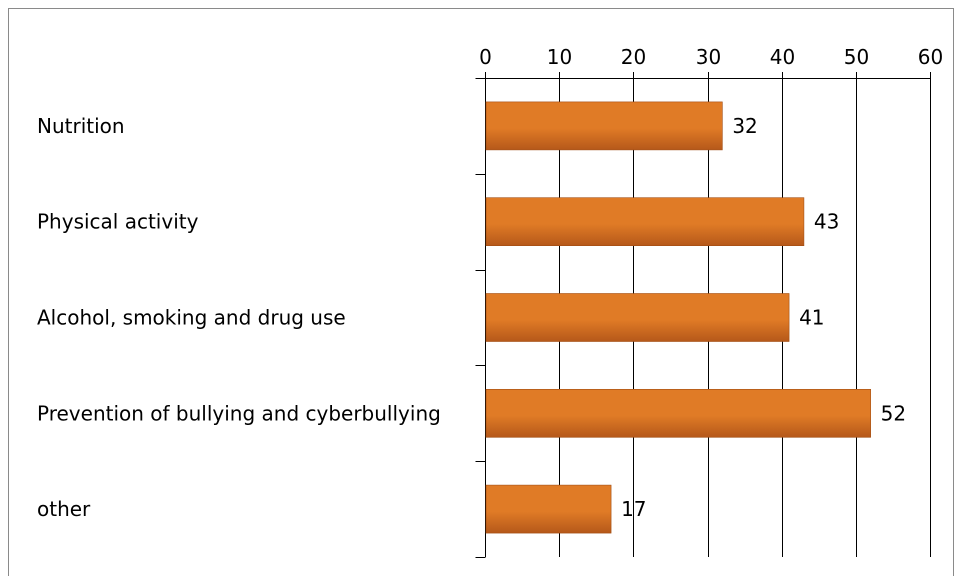 Image resolution: width=954 pixels, height=576 pixels. I want to click on x-tick-label: 20, so click(633, 57).